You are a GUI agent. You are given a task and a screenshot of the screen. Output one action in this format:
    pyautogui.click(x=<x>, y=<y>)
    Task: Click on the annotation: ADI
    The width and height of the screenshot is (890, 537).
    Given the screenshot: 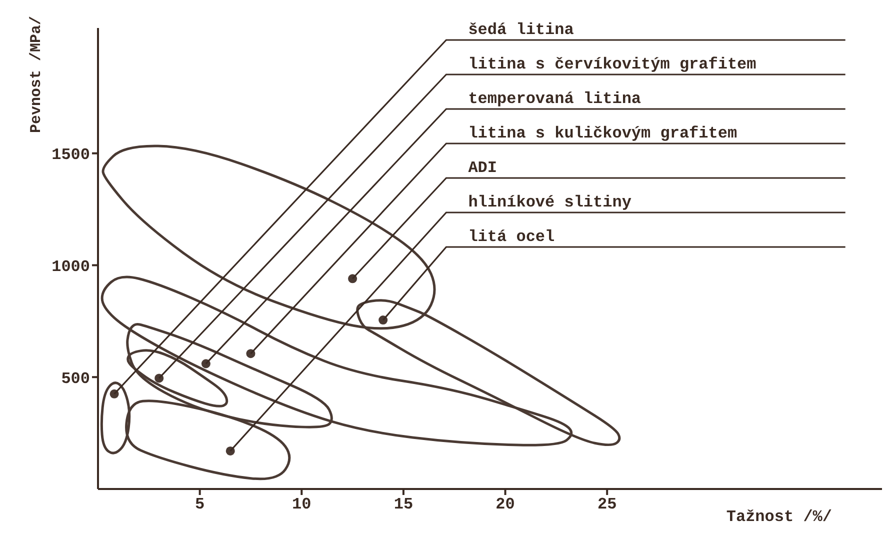 What is the action you would take?
    pyautogui.click(x=483, y=168)
    